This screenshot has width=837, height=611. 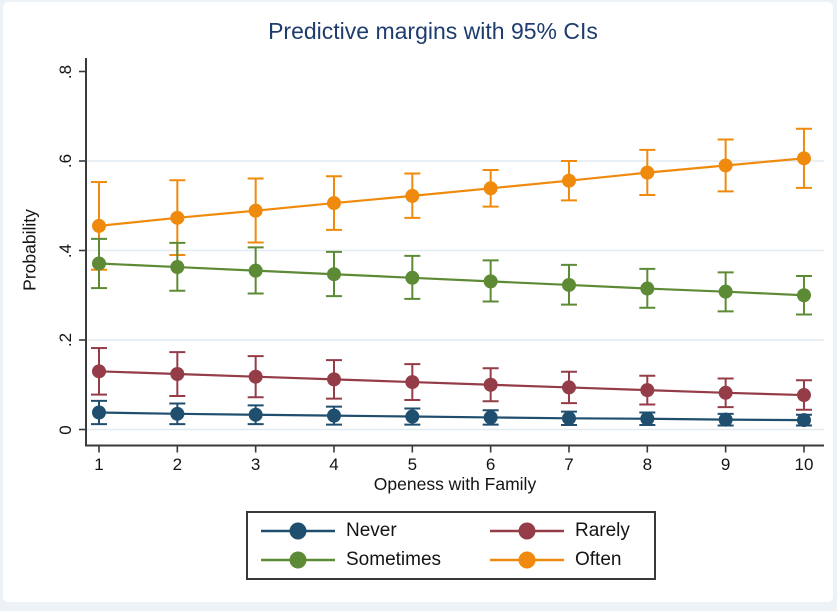 What do you see at coordinates (569, 464) in the screenshot?
I see `x-tick-label: 7` at bounding box center [569, 464].